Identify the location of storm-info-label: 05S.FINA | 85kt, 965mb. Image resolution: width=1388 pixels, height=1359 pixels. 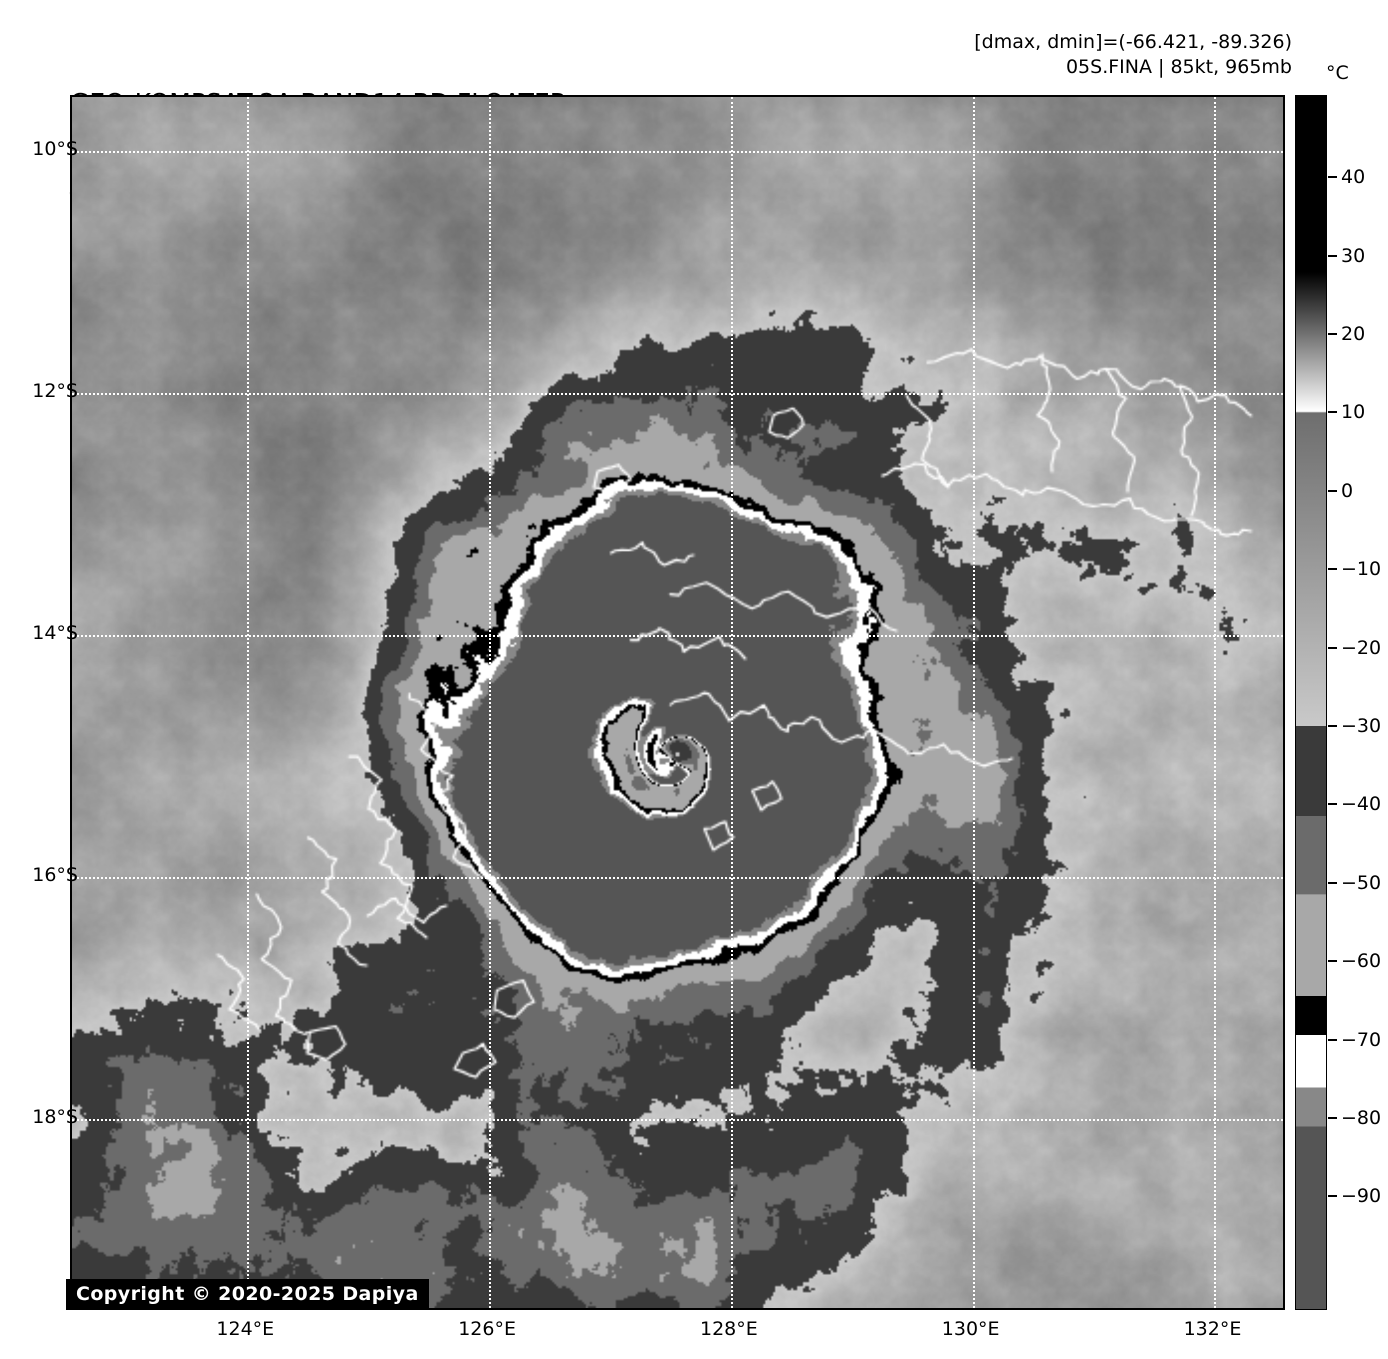
(1178, 67).